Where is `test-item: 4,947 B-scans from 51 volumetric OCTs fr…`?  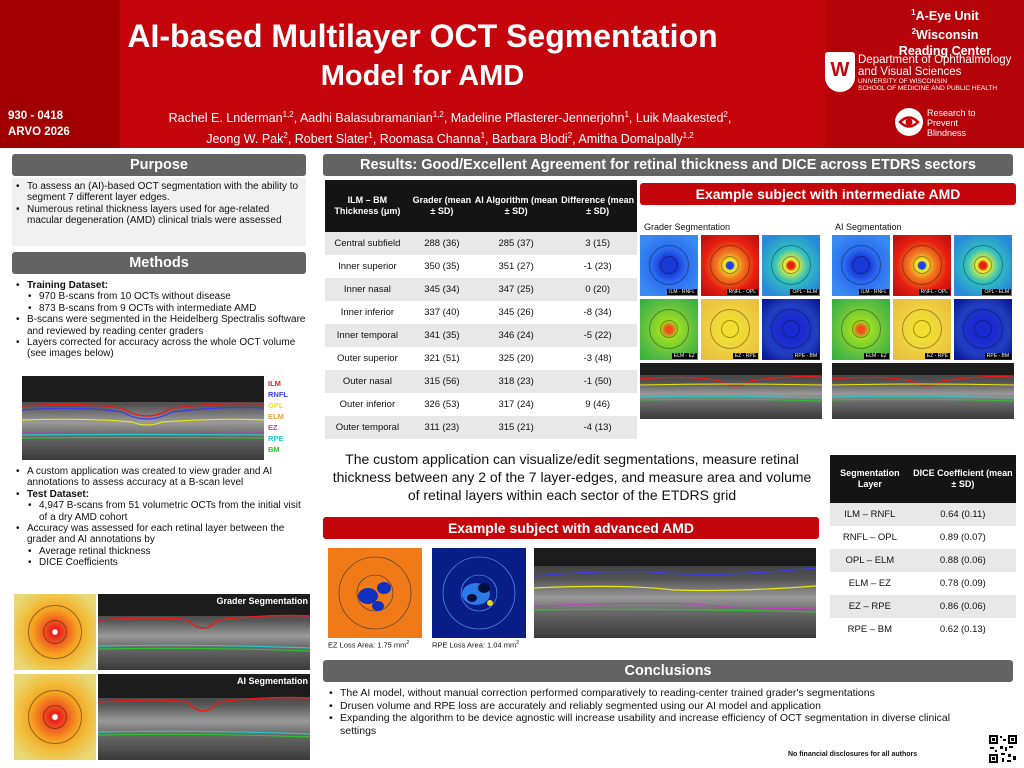
test-item: 4,947 B-scans from 51 volumetric OCTs fr… is located at coordinates (160, 511).